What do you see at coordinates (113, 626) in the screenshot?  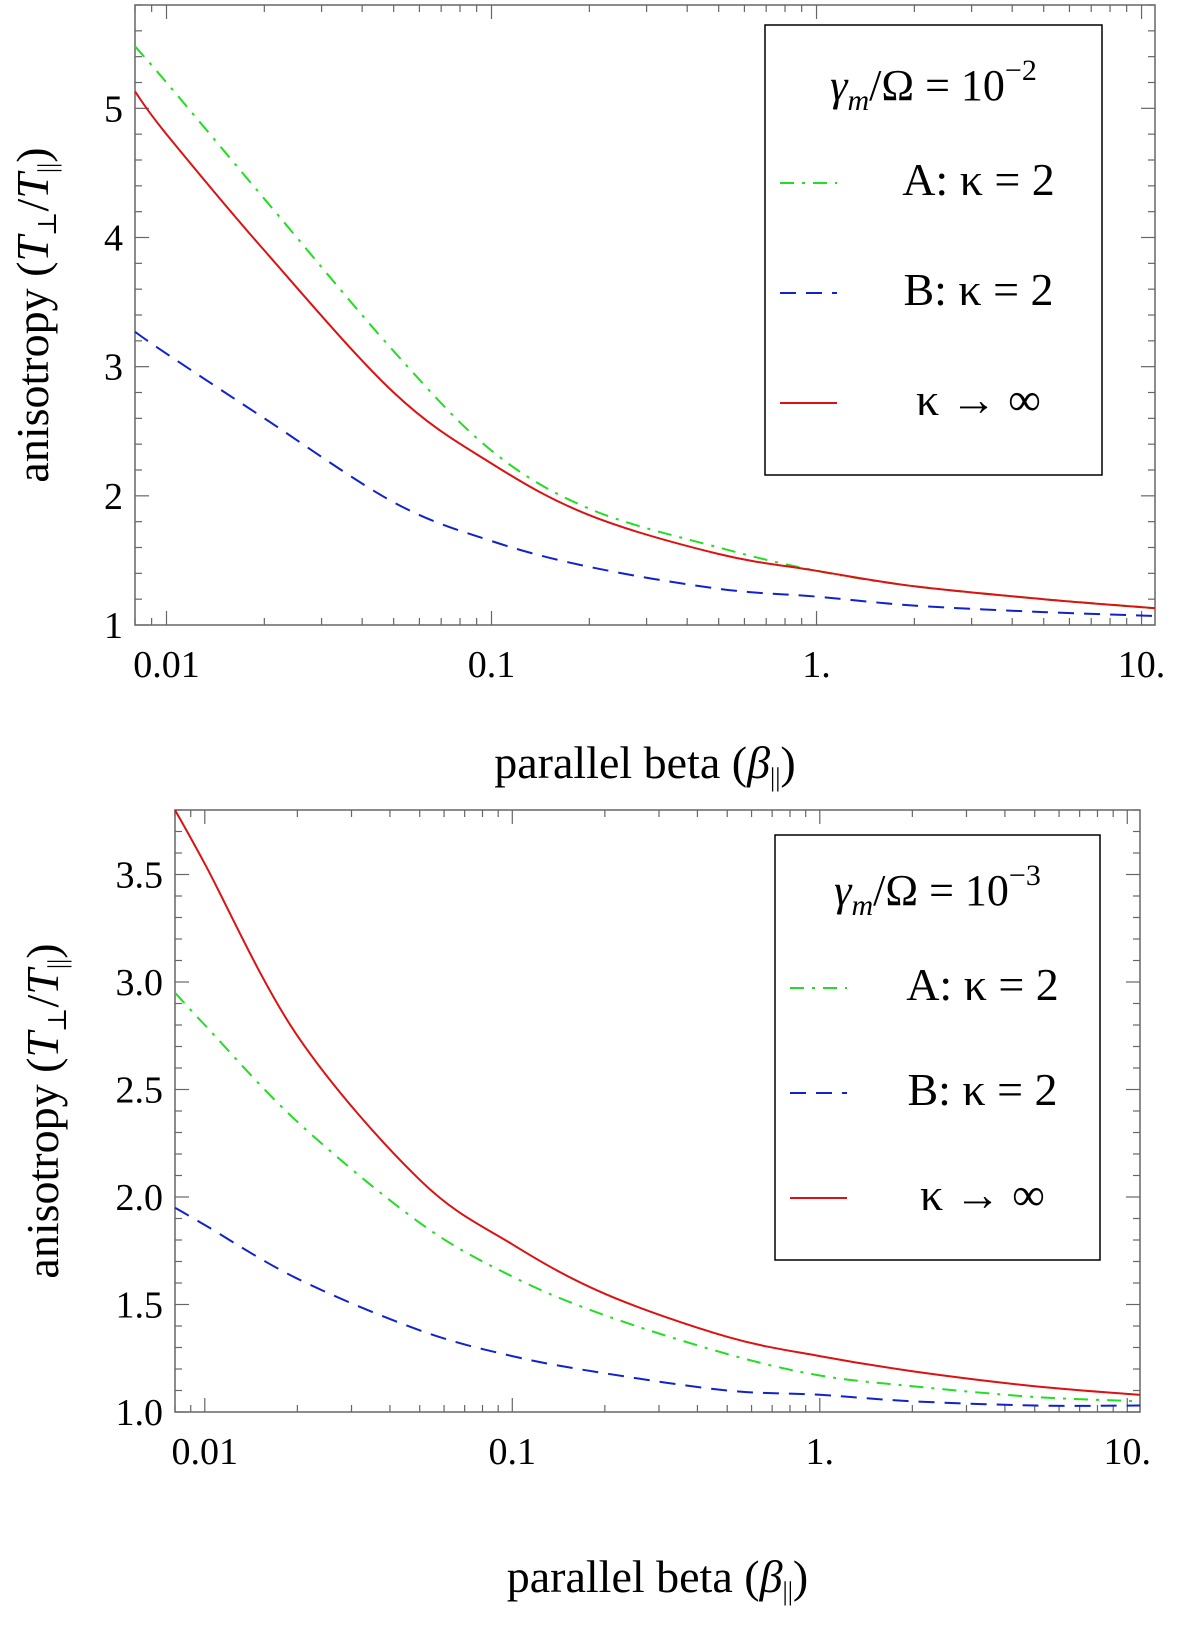 I see `y-tick-label: 1` at bounding box center [113, 626].